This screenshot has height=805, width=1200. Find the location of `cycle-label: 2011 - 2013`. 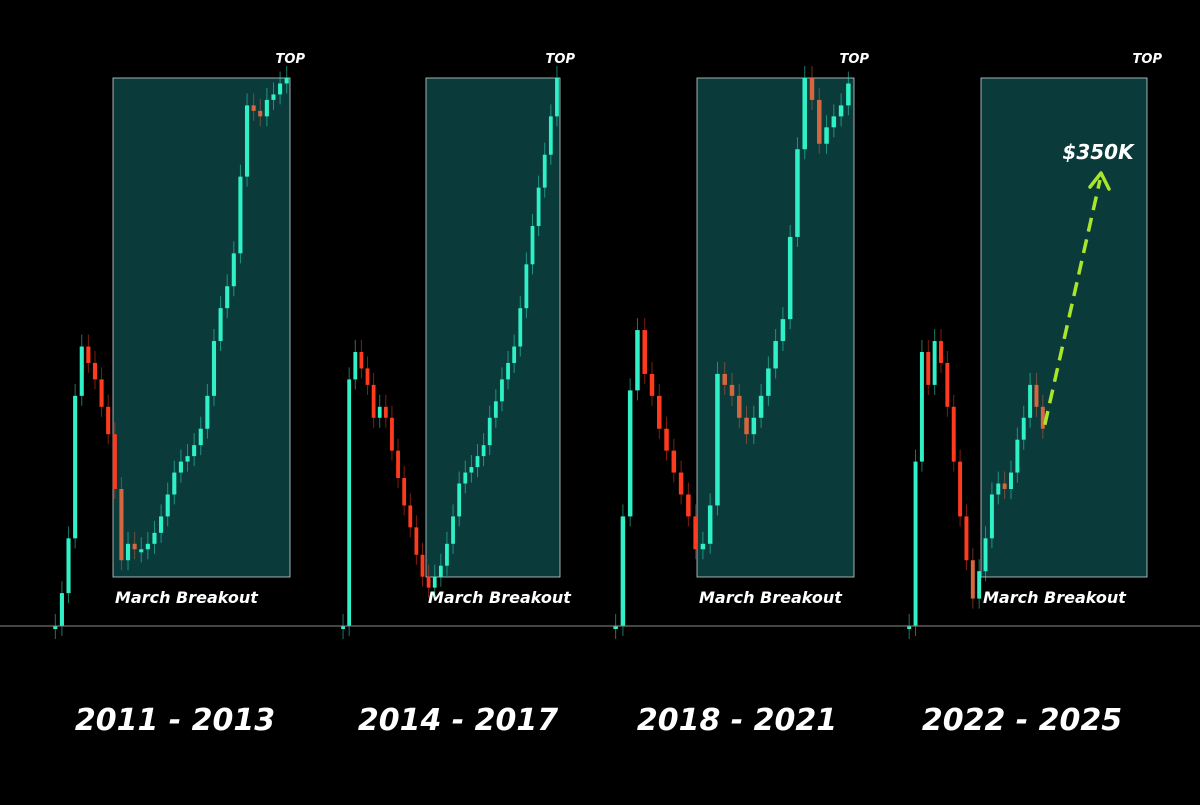

cycle-label: 2011 - 2013 is located at coordinates (175, 720).